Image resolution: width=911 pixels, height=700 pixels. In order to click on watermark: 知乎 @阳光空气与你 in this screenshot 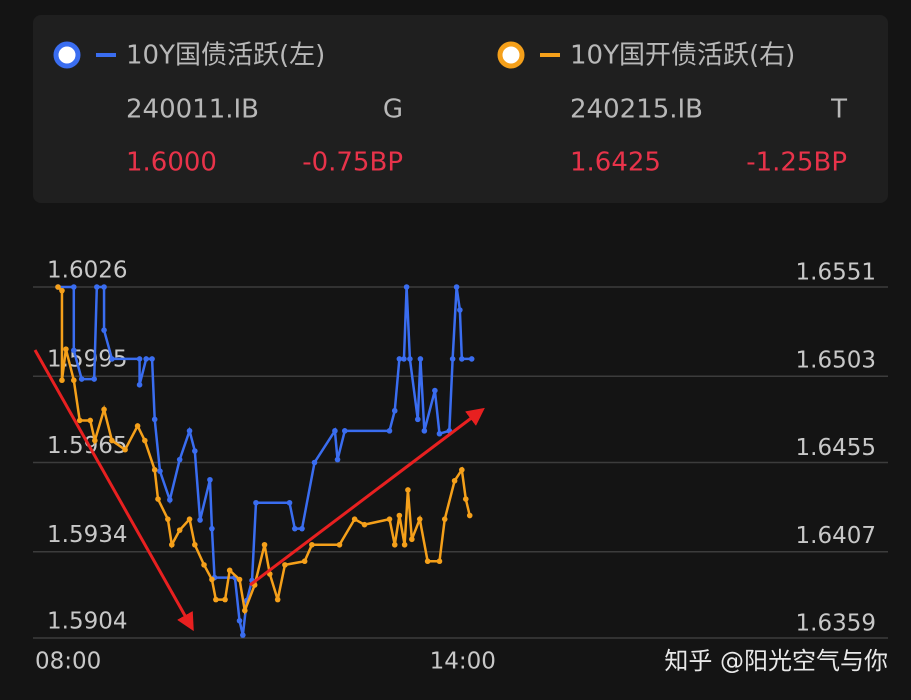, I will do `click(776, 661)`.